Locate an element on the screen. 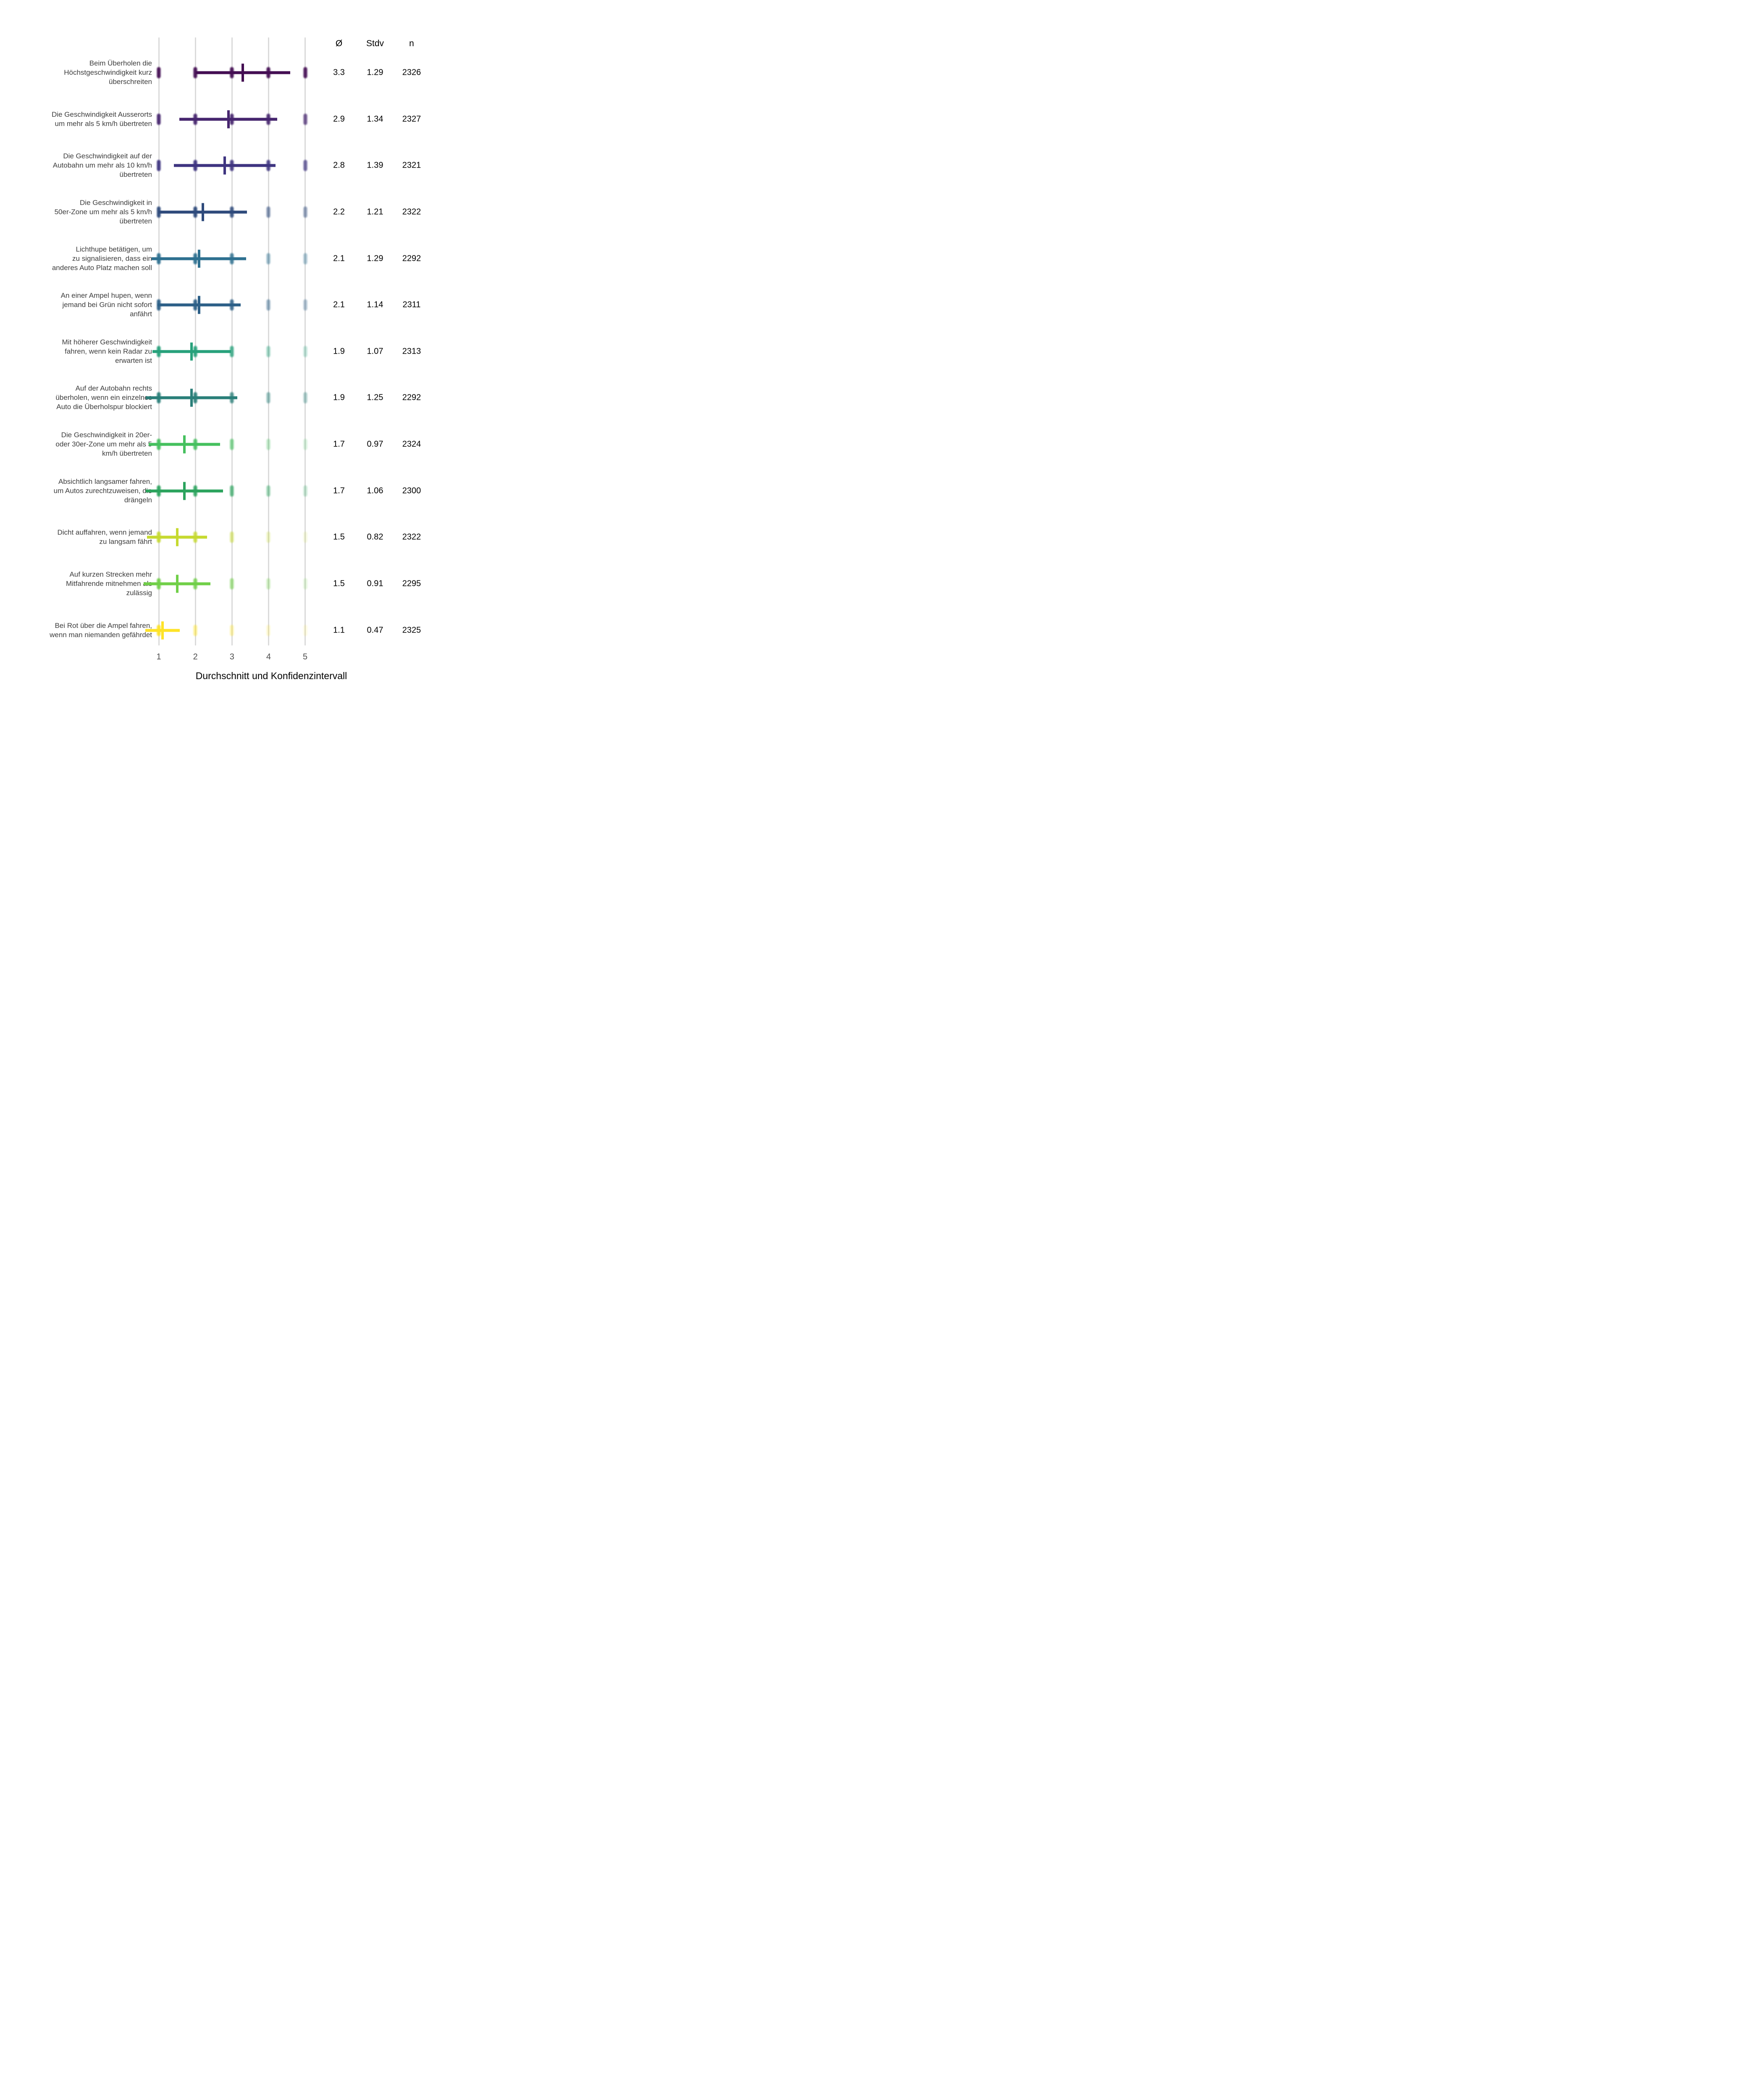 Image resolution: width=1764 pixels, height=2100 pixels. std-value: 1.34 is located at coordinates (375, 119).